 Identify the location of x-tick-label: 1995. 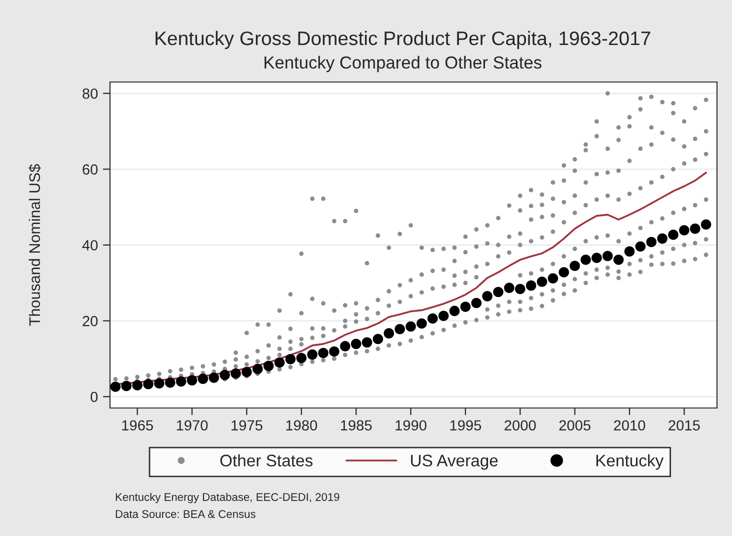
(466, 425).